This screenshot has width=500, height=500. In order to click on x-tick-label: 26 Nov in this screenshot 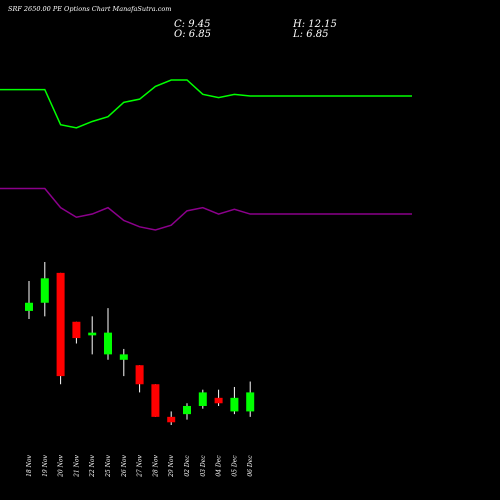, I will do `click(124, 465)`.